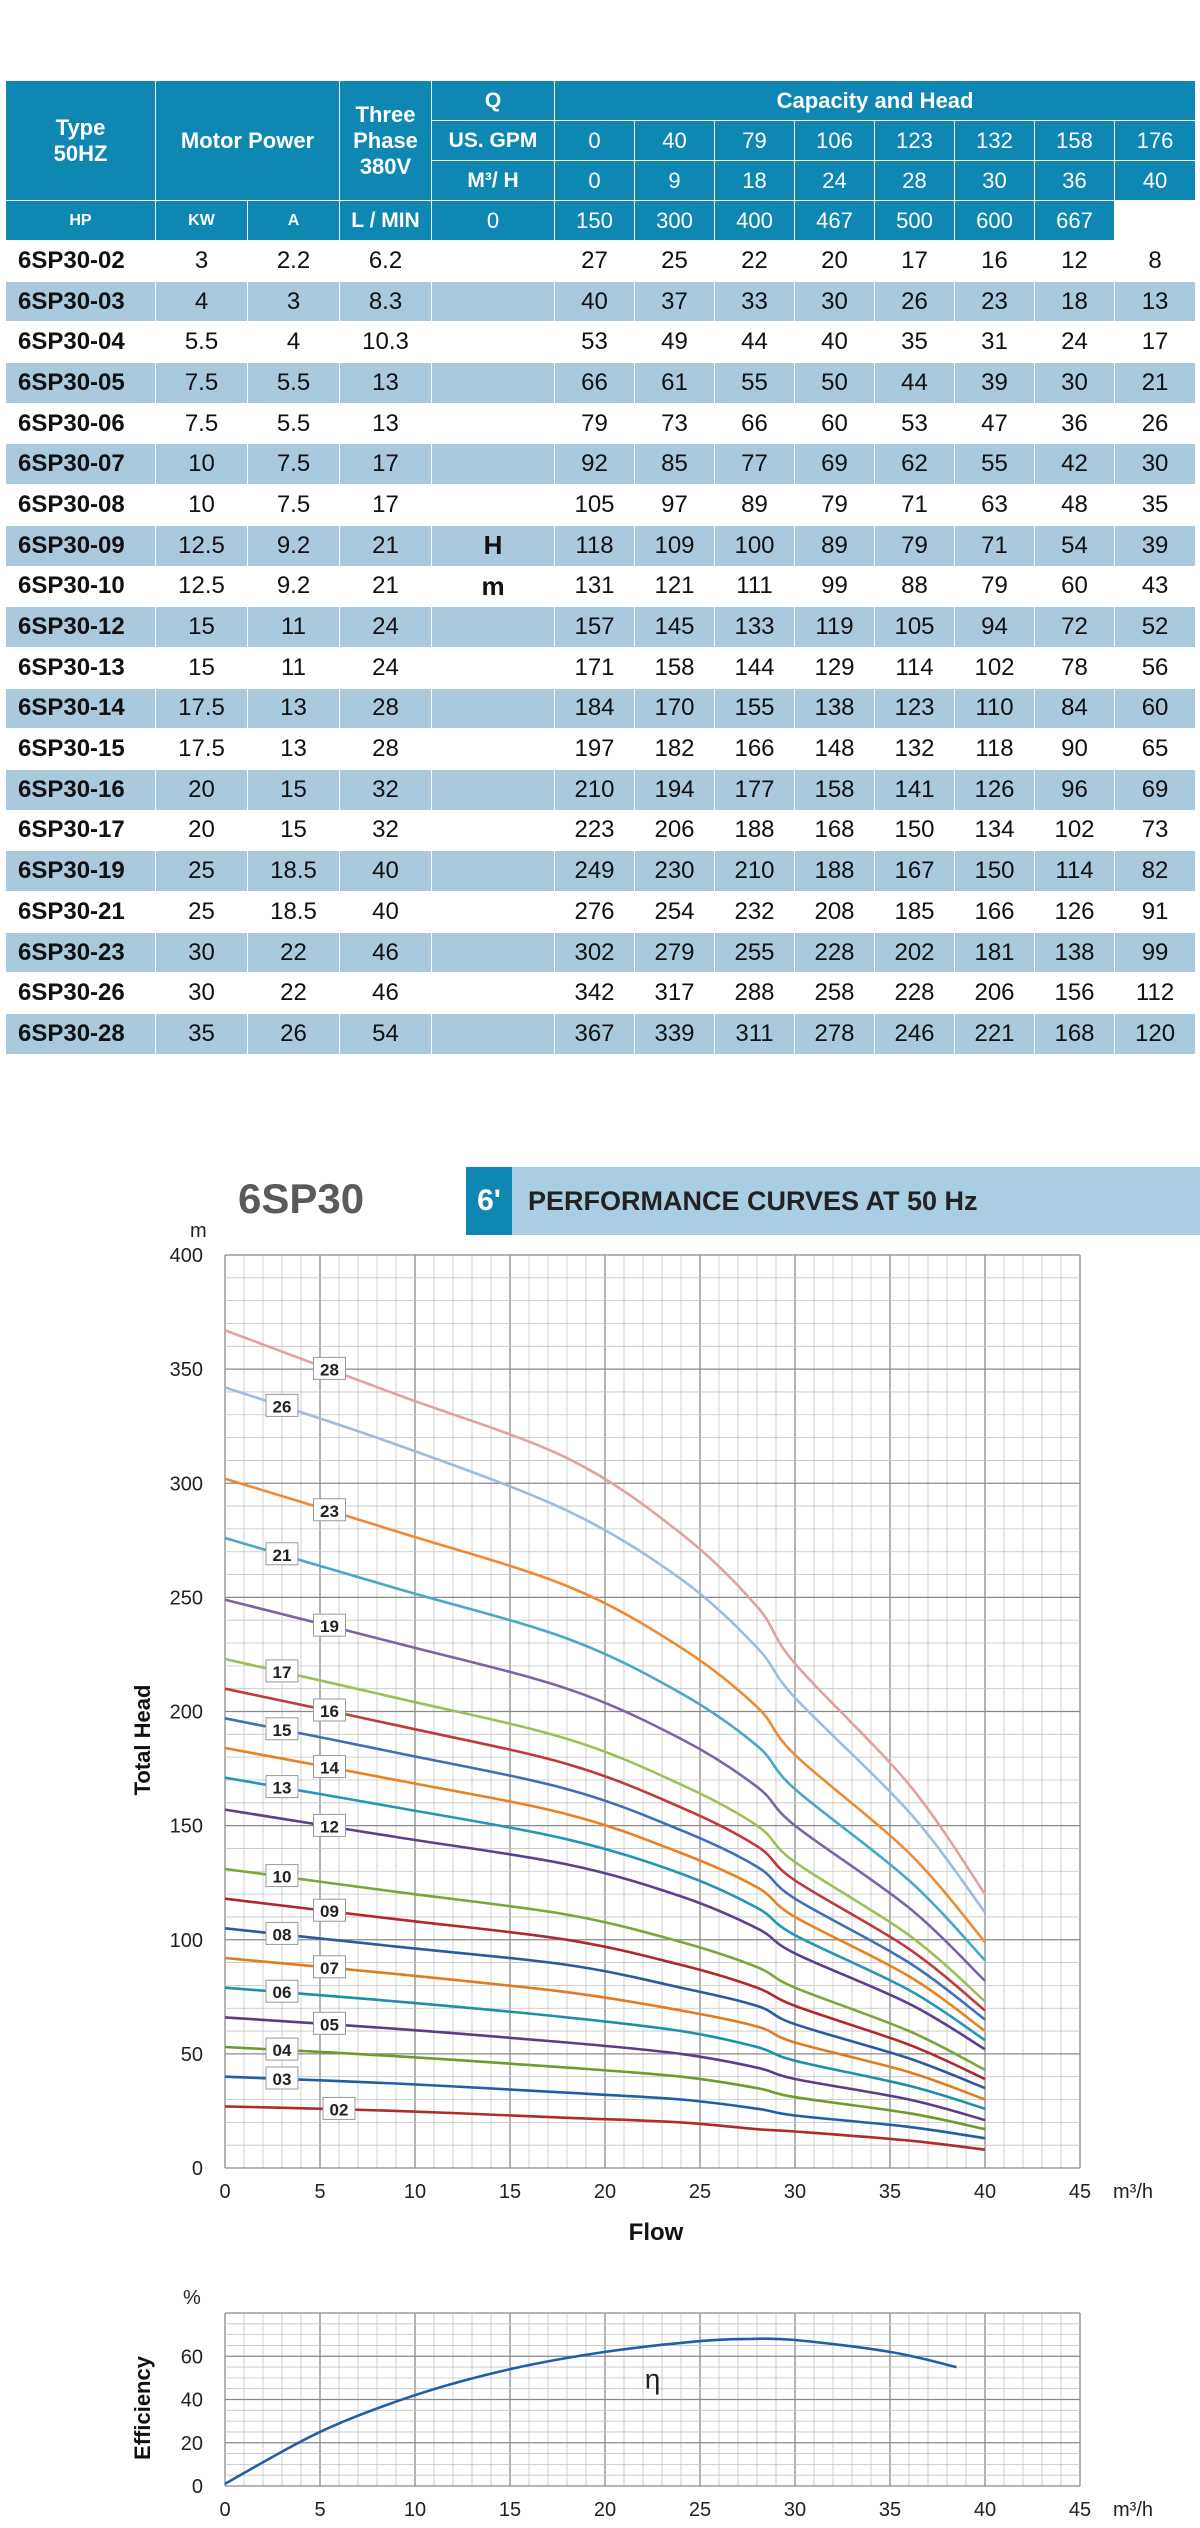 Image resolution: width=1200 pixels, height=2528 pixels. Describe the element at coordinates (201, 586) in the screenshot. I see `hp-cell: 12.5` at that location.